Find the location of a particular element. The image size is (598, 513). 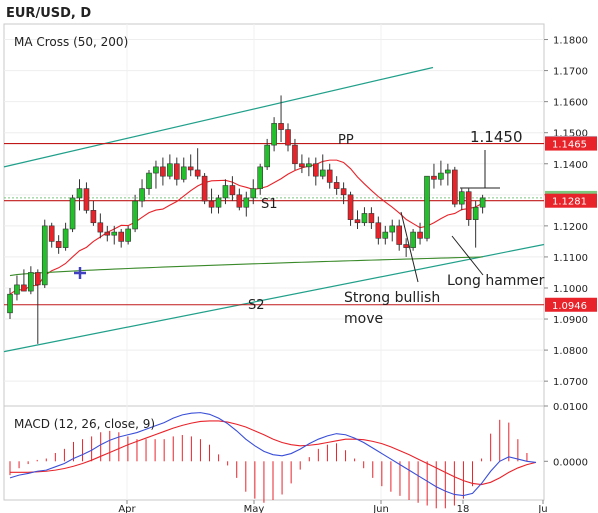

y-tick-label: 1.1500 is located at coordinates (570, 134).